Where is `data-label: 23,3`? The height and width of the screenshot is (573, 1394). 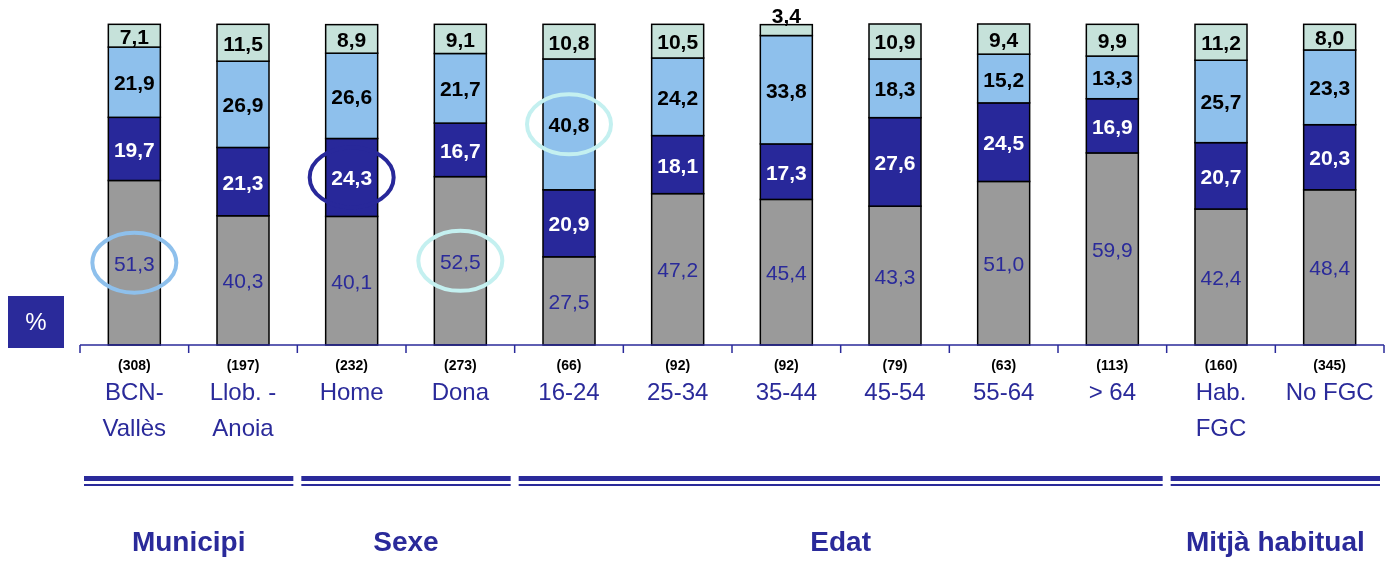 data-label: 23,3 is located at coordinates (1330, 88).